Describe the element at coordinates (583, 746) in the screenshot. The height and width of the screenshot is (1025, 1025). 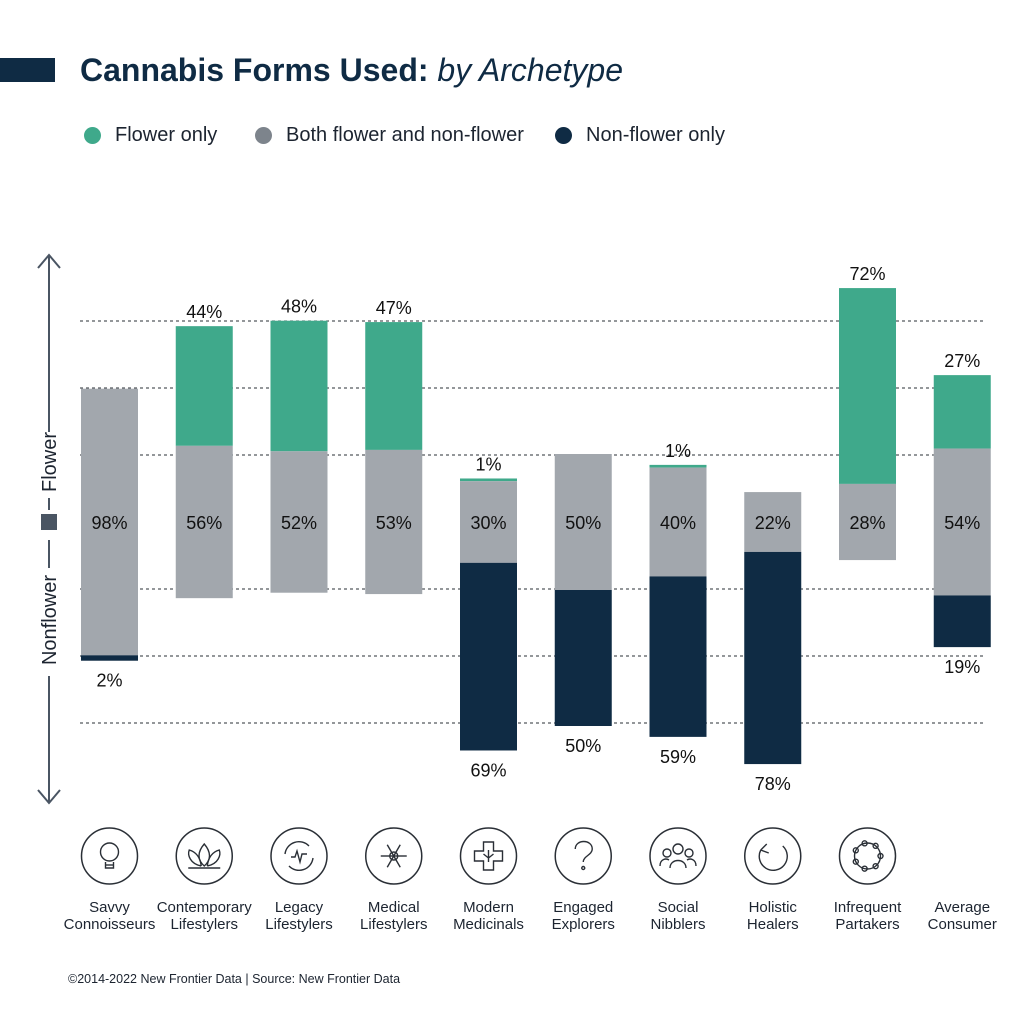
I see `data-label-nonflower-engaged-explorers: 50%` at that location.